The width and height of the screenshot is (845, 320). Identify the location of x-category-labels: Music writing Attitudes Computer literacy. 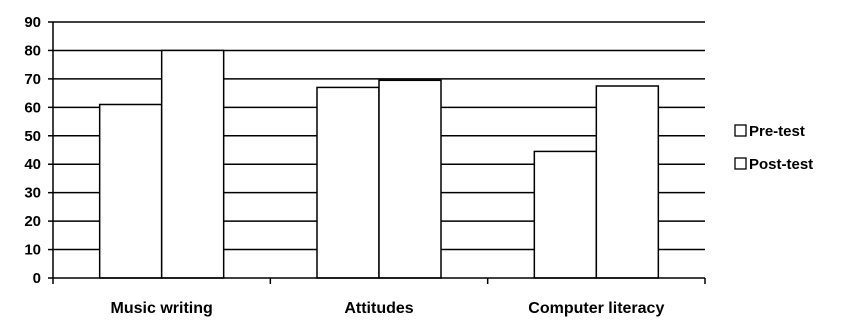
(388, 308).